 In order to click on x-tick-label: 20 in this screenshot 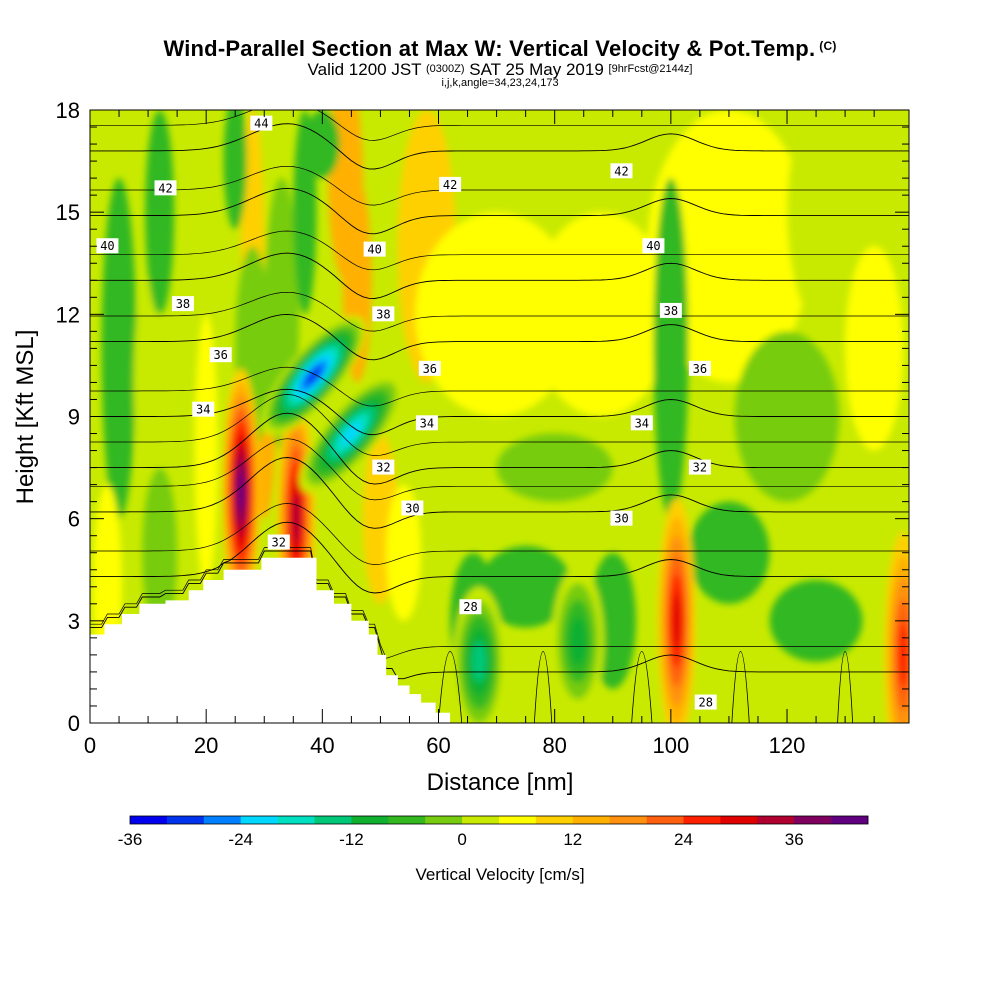, I will do `click(206, 745)`.